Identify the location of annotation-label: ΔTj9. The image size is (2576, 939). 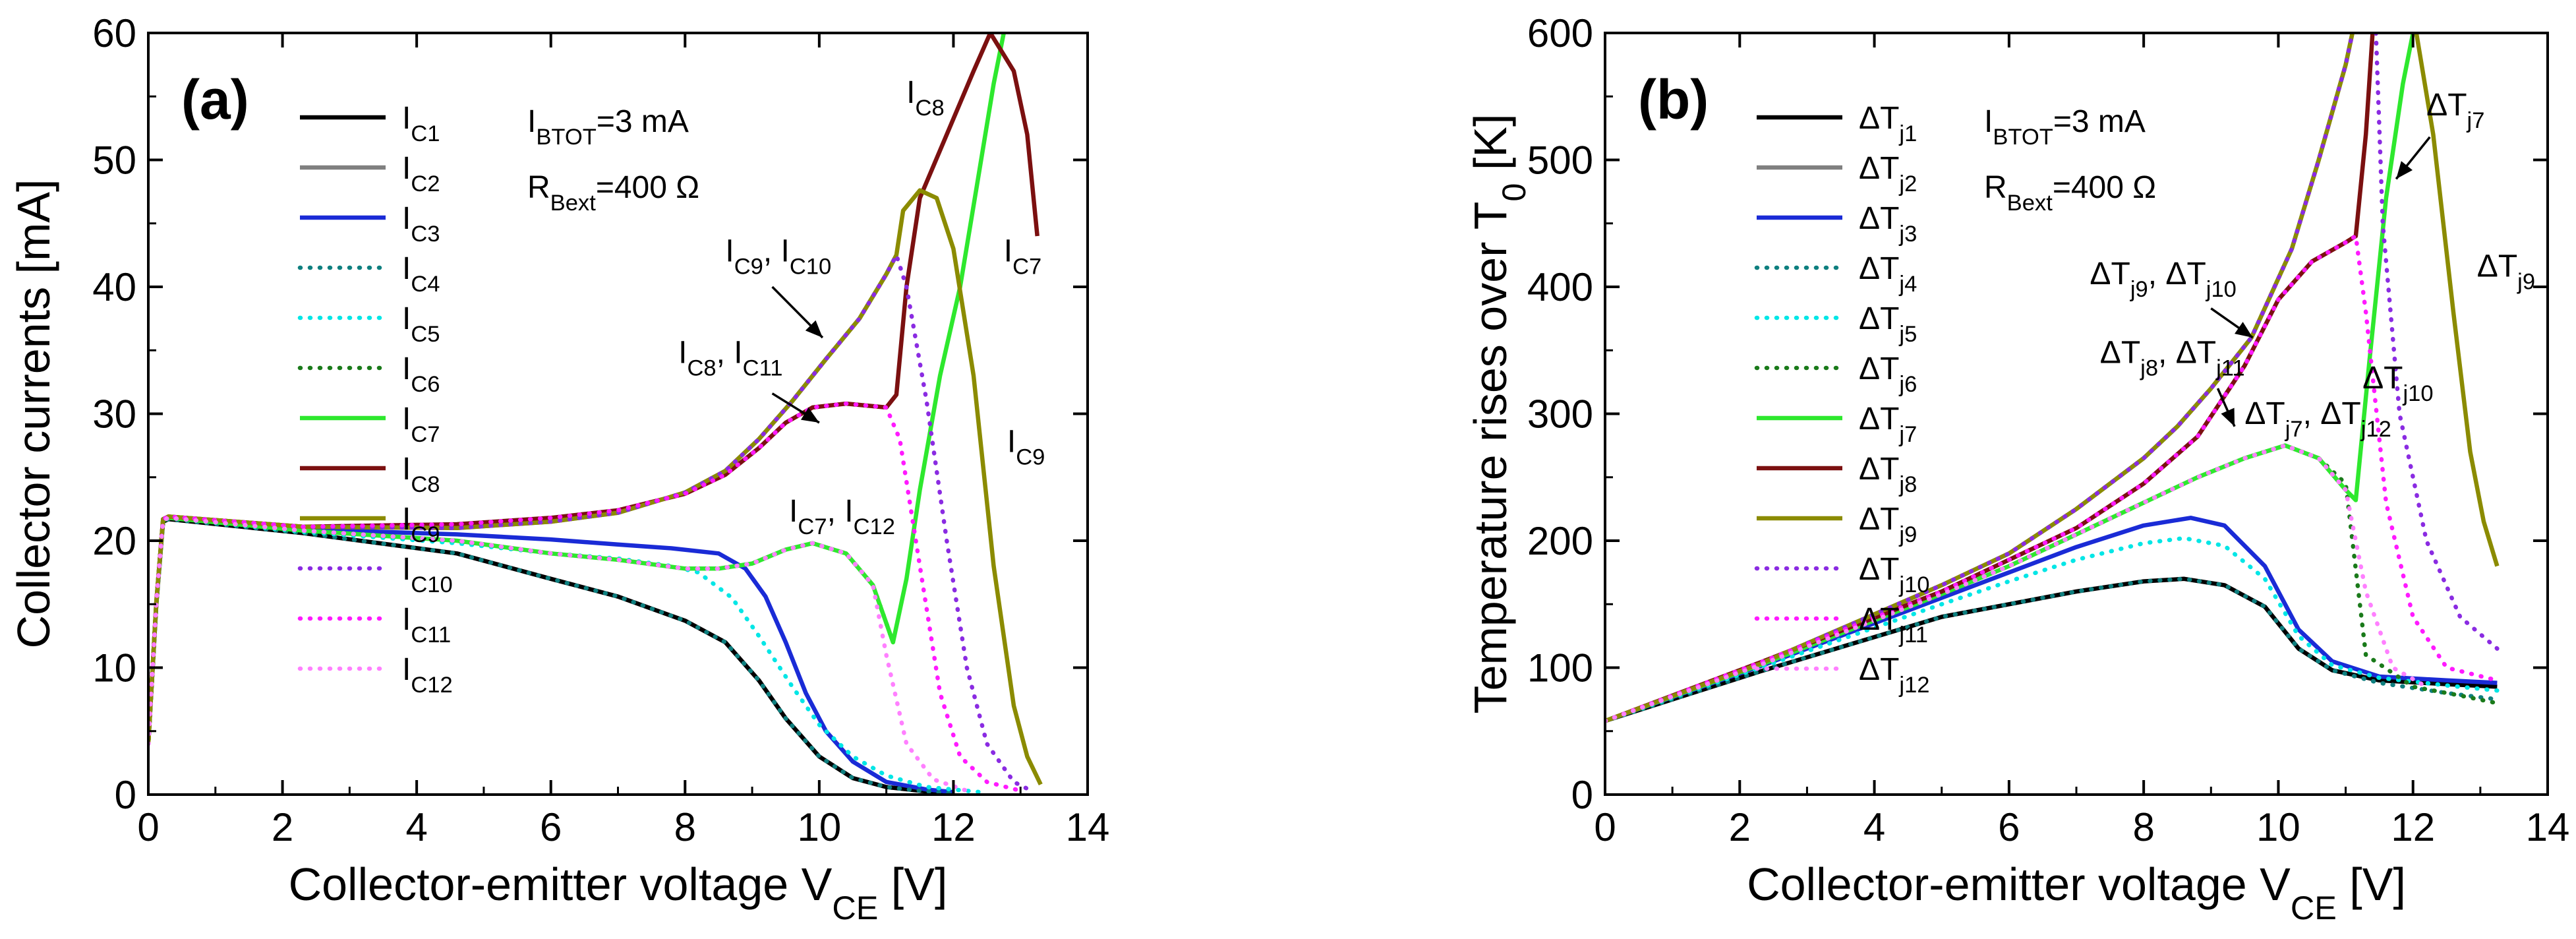
(2506, 272).